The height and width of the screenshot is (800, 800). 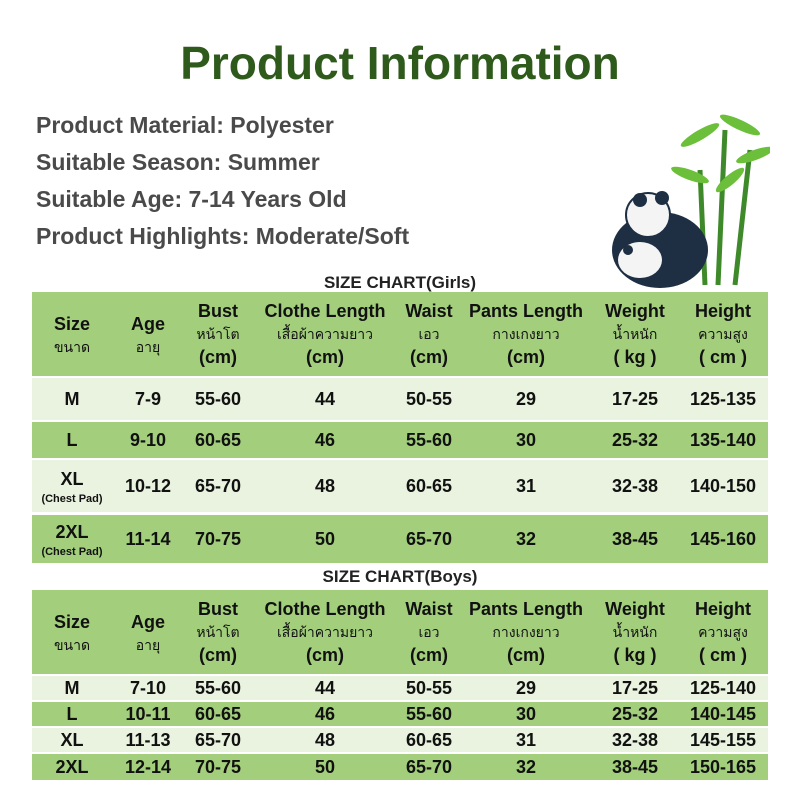 What do you see at coordinates (723, 485) in the screenshot?
I see `table-cell: 140-150` at bounding box center [723, 485].